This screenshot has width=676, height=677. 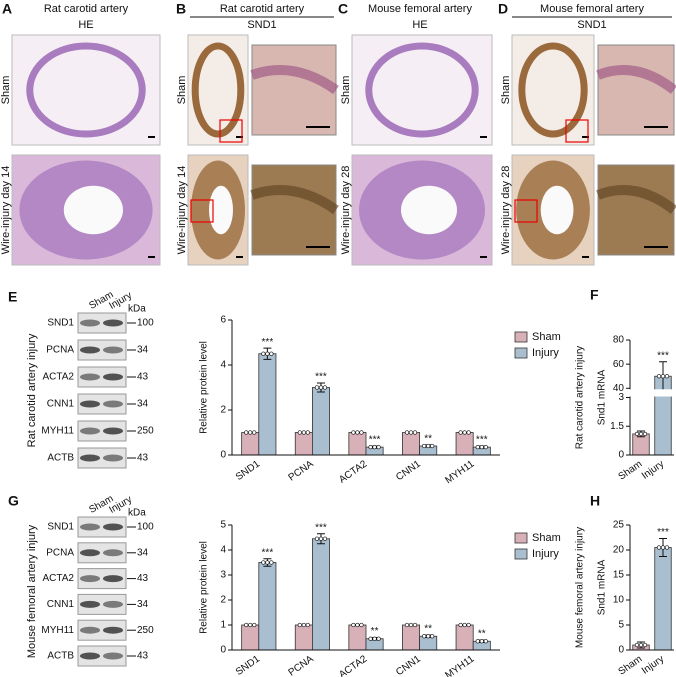 I want to click on protein-label: MYH11, so click(x=57, y=431).